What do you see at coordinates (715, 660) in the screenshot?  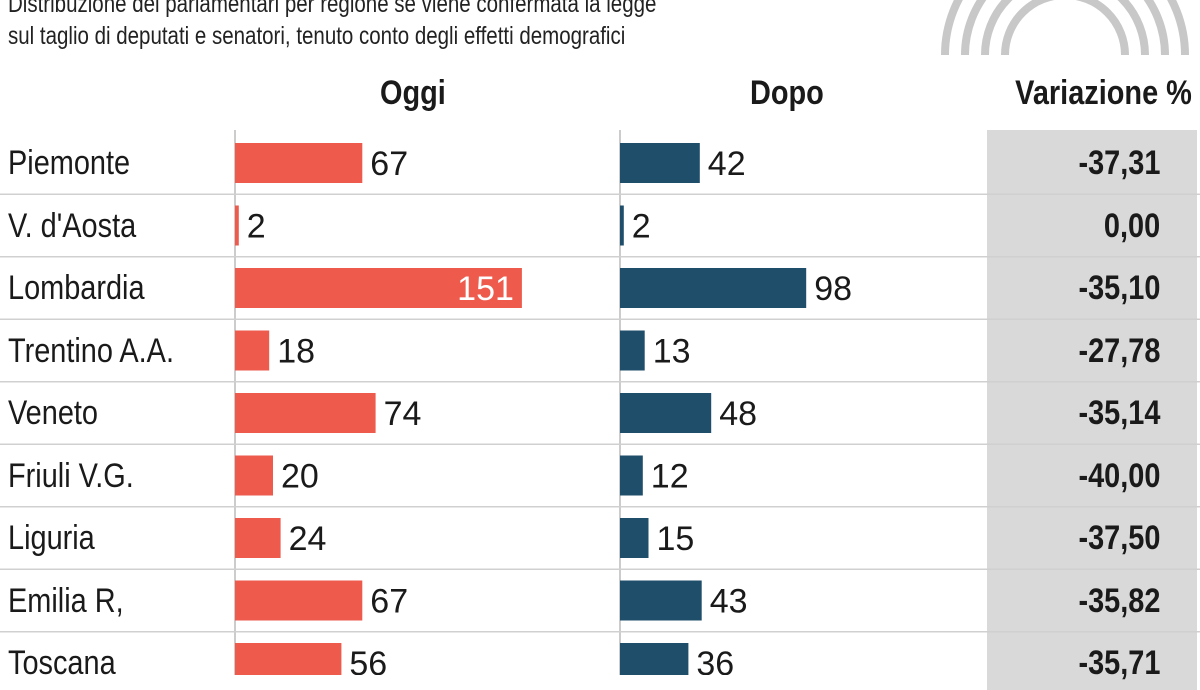 I see `value-label-dopo: 36` at bounding box center [715, 660].